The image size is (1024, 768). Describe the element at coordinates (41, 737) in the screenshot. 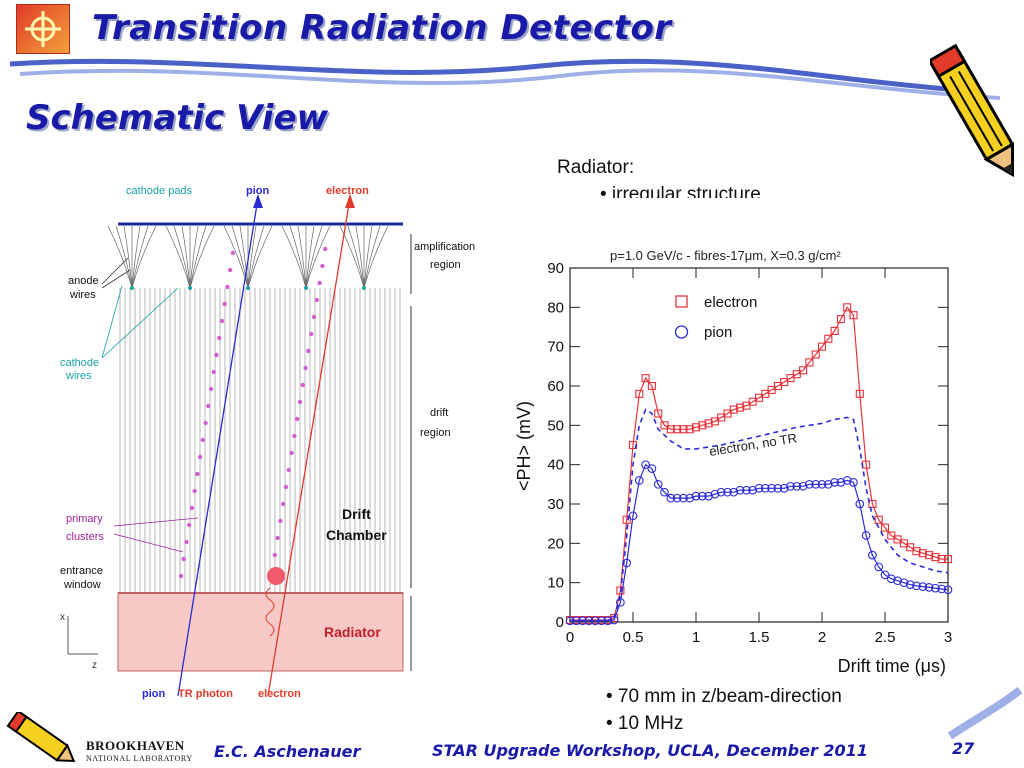

I see `footer-pencil-icon` at that location.